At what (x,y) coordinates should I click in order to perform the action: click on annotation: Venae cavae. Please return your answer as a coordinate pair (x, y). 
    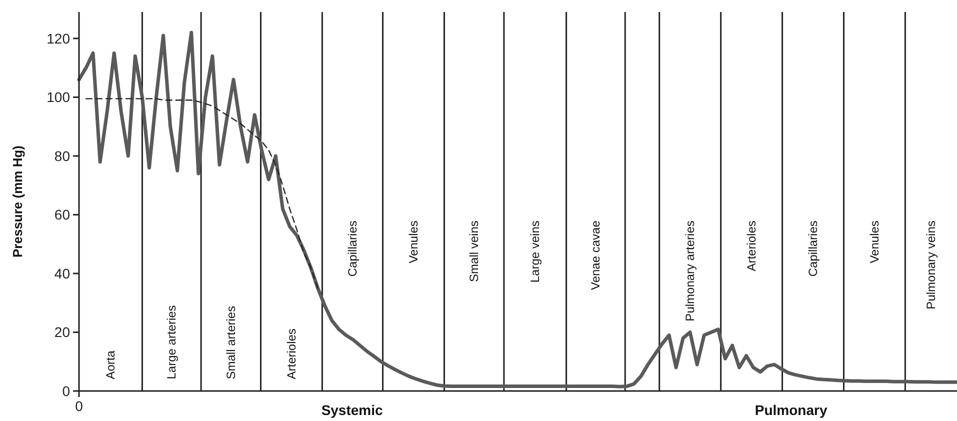
    Looking at the image, I should click on (595, 255).